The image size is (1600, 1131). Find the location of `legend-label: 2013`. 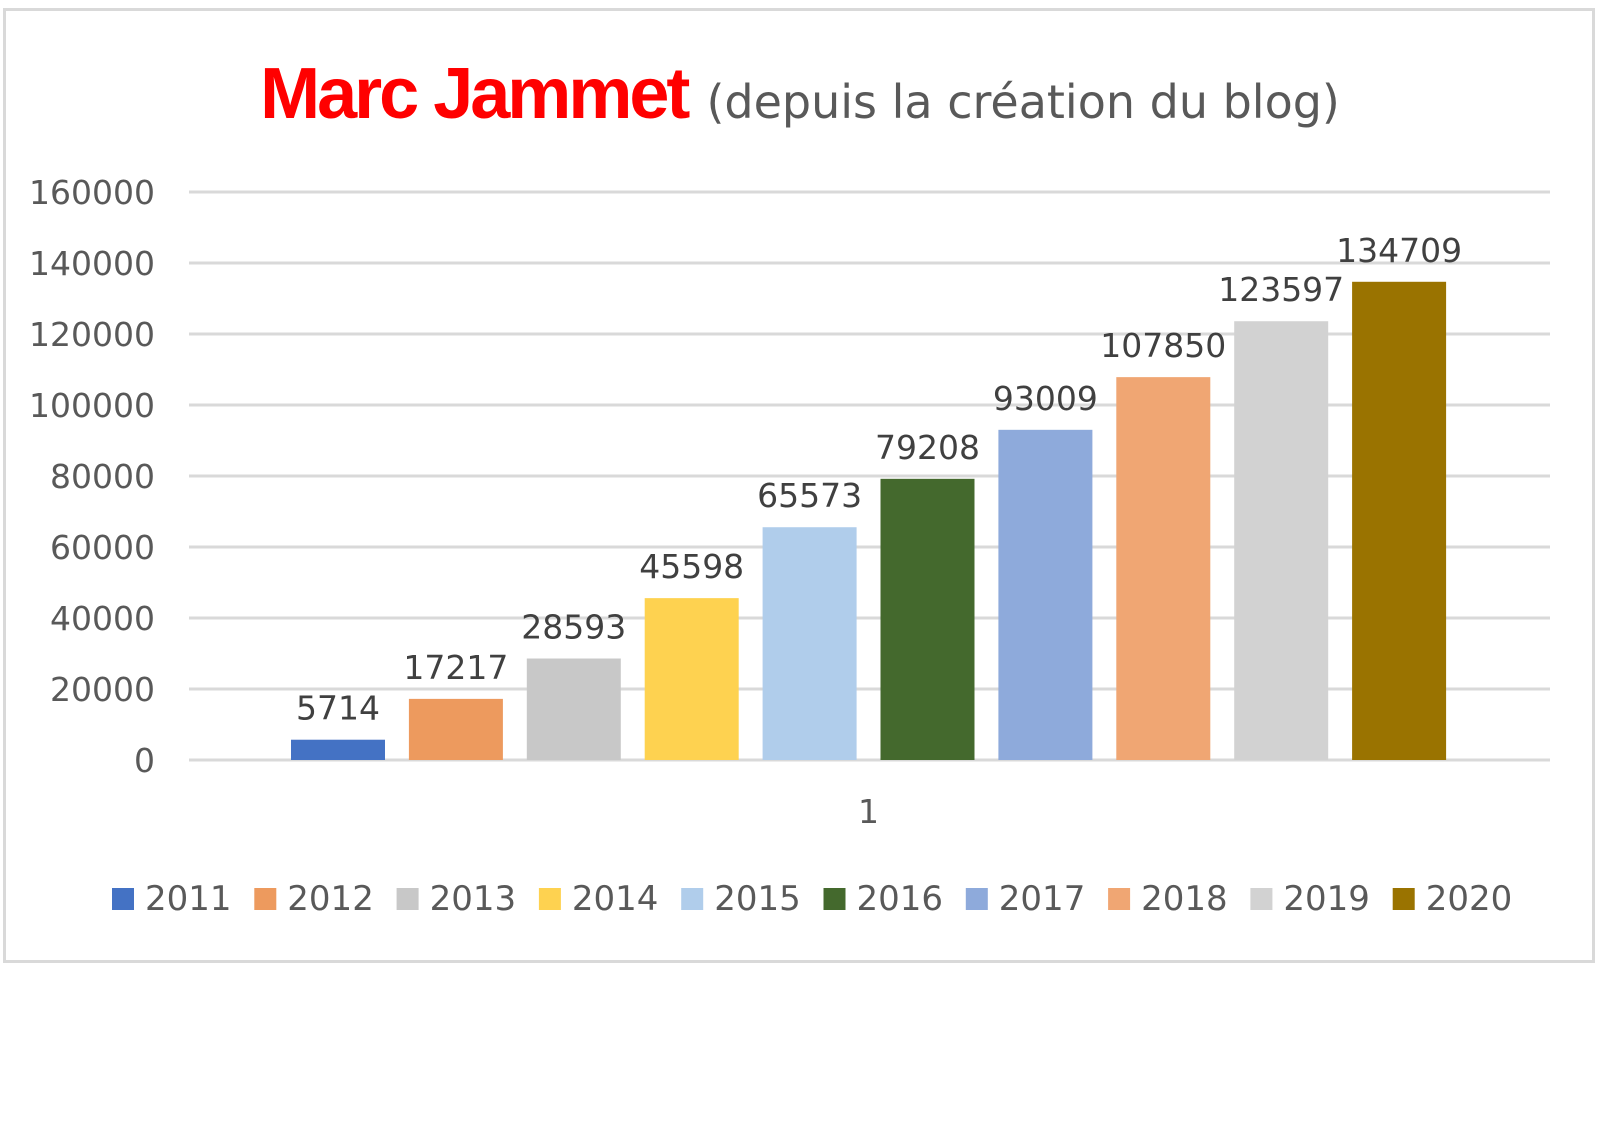

legend-label: 2013 is located at coordinates (473, 899).